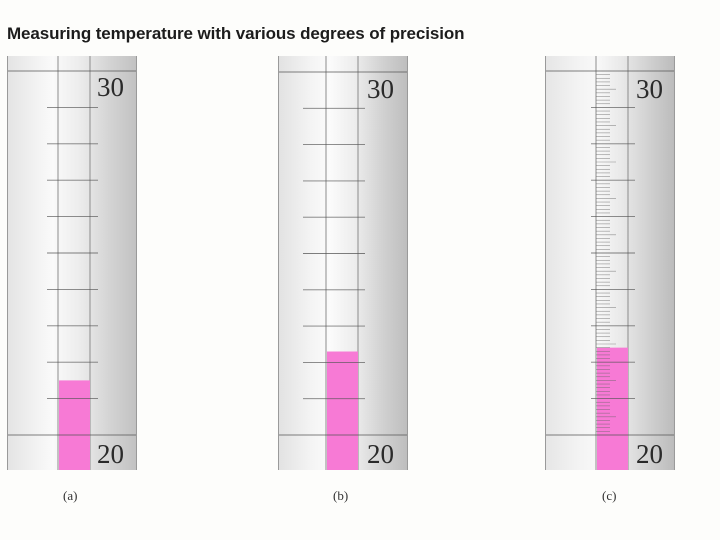 This screenshot has width=720, height=540. What do you see at coordinates (70, 495) in the screenshot?
I see `caption-a: (a)` at bounding box center [70, 495].